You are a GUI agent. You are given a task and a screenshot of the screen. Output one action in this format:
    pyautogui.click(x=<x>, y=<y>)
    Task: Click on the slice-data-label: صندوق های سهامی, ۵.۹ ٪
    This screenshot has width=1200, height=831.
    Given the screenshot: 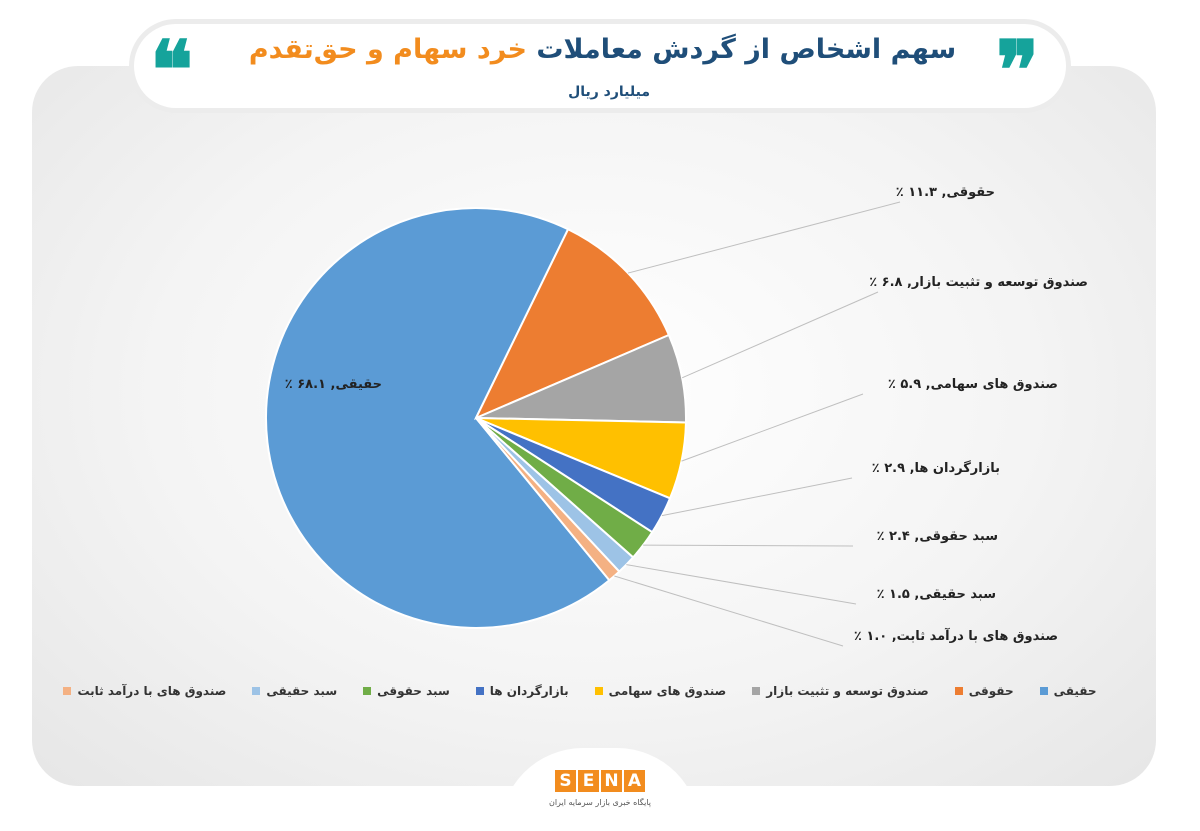 What is the action you would take?
    pyautogui.click(x=973, y=384)
    